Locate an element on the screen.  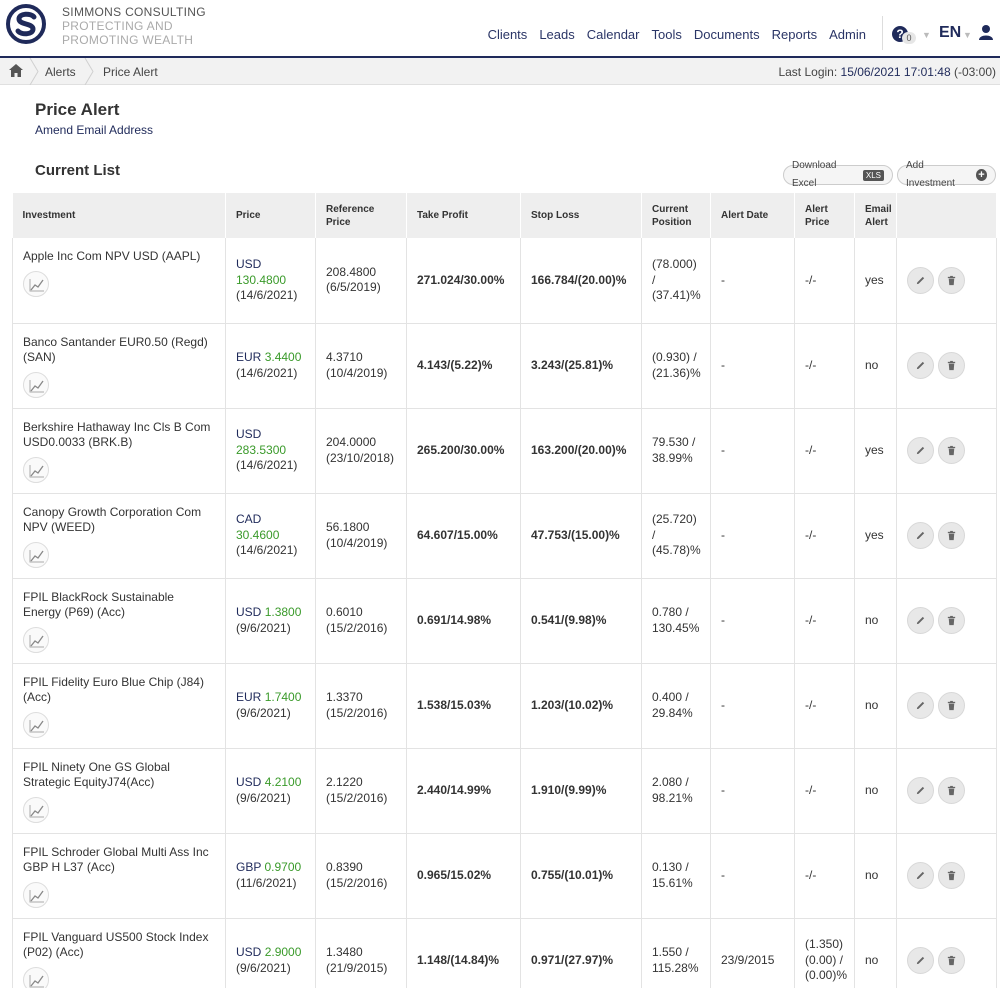
nav-calendar: Calendar is located at coordinates (613, 34).